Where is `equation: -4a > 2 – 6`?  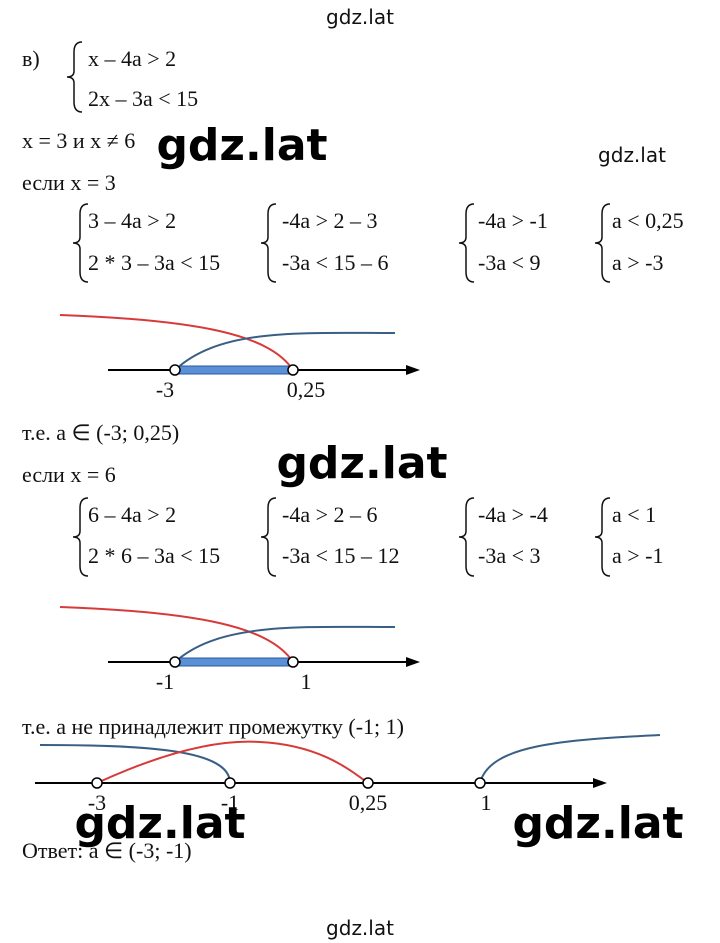 equation: -4a > 2 – 6 is located at coordinates (330, 514).